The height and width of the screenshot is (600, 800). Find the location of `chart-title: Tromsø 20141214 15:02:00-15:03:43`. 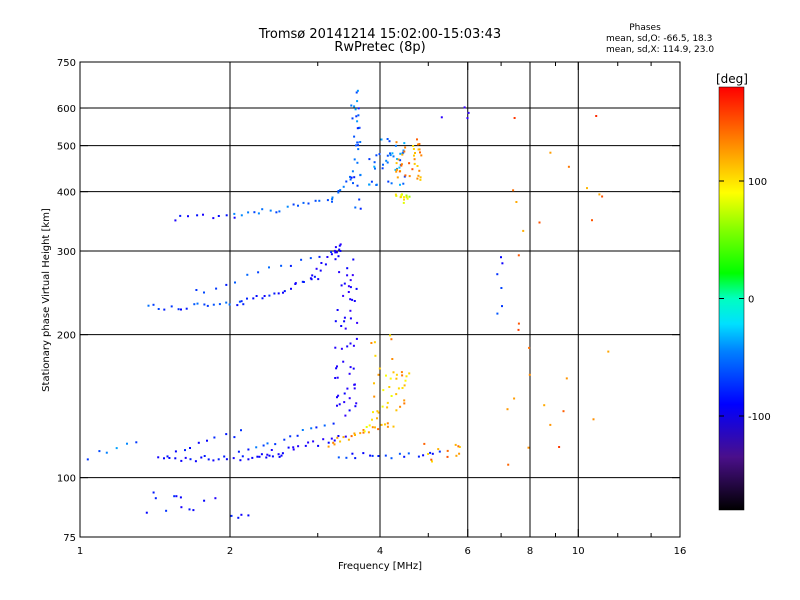

chart-title: Tromsø 20141214 15:02:00-15:03:43 is located at coordinates (380, 34).